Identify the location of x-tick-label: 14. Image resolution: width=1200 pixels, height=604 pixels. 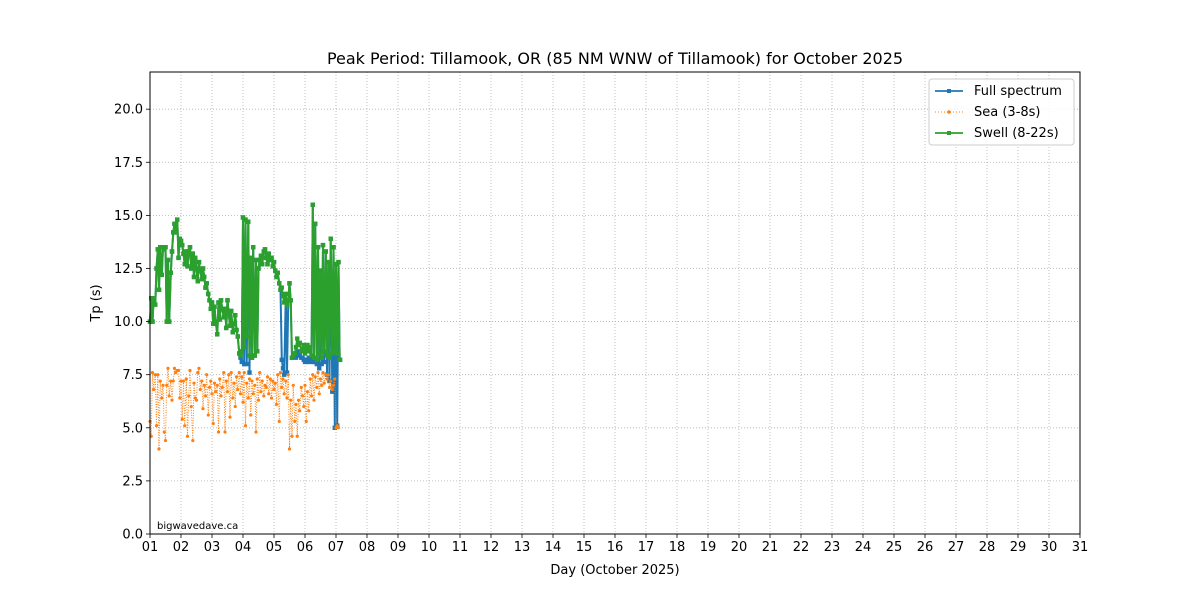
(553, 547).